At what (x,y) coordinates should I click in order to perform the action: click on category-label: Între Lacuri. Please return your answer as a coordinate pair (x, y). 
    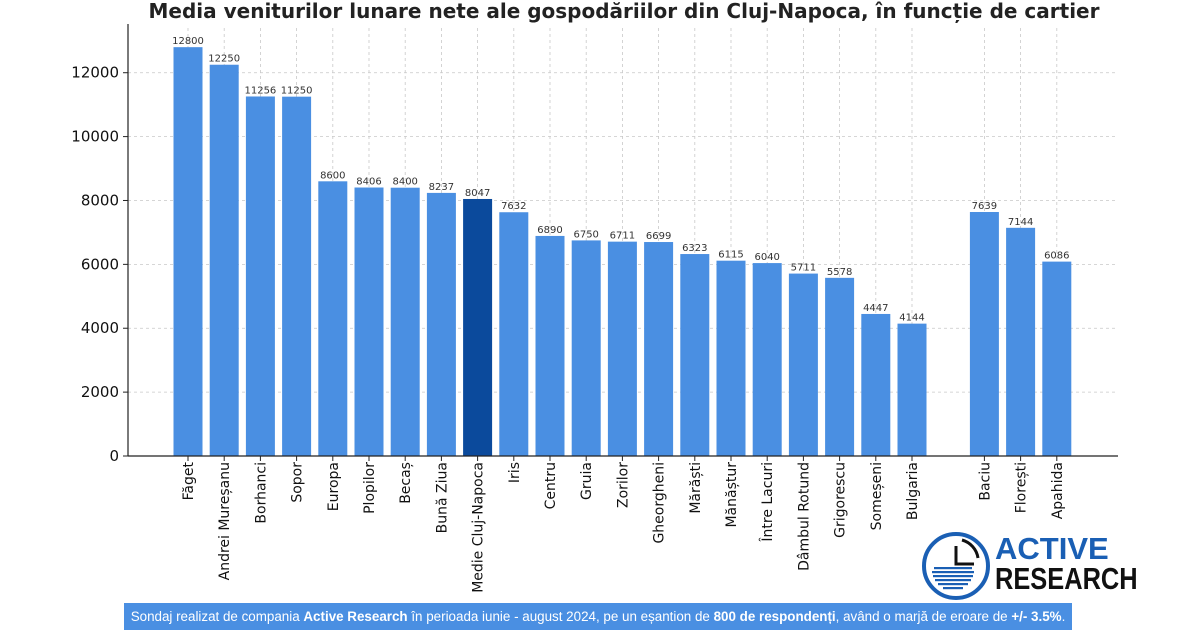
    Looking at the image, I should click on (767, 502).